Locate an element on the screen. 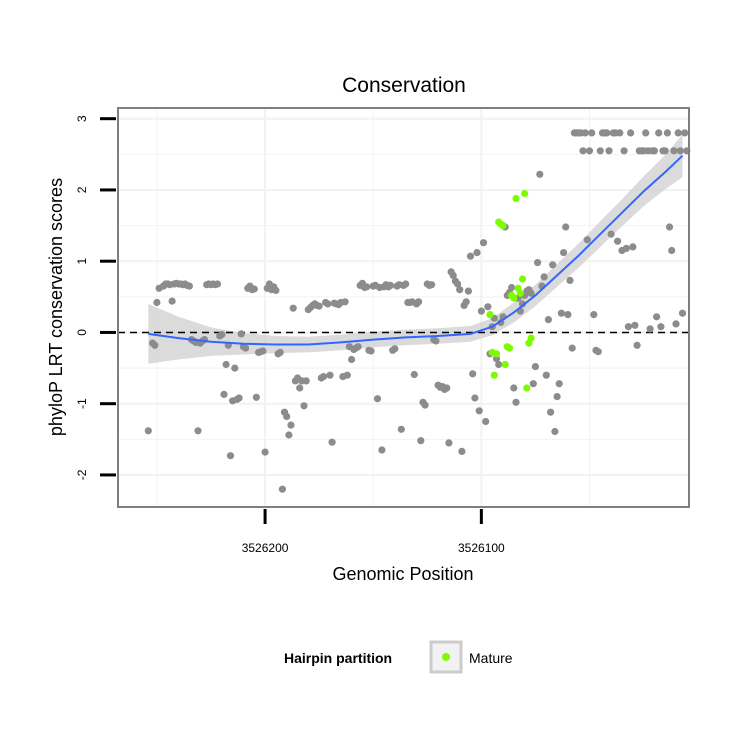  y-axis-title: phyloP LRT conservation scores is located at coordinates (56, 307).